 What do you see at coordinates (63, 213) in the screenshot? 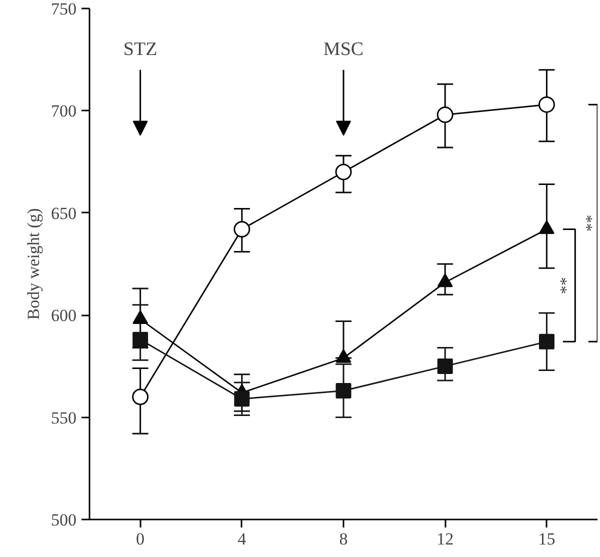
I see `y-tick-label: 650` at bounding box center [63, 213].